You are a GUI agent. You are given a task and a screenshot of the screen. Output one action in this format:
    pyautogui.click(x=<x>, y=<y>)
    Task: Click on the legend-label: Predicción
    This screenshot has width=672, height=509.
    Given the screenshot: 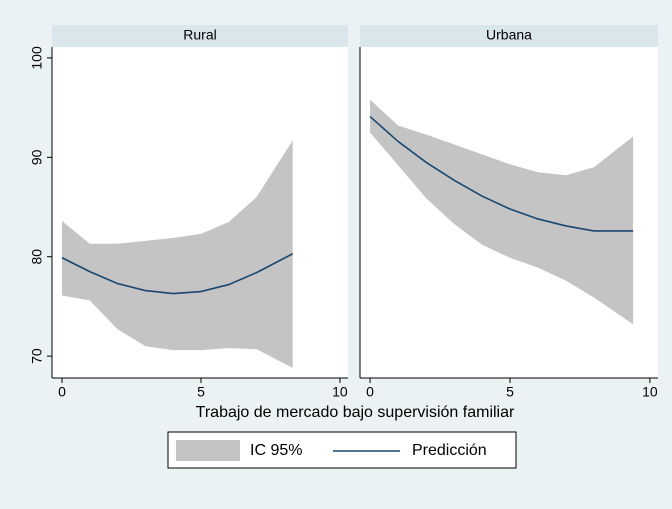 What is the action you would take?
    pyautogui.click(x=449, y=450)
    